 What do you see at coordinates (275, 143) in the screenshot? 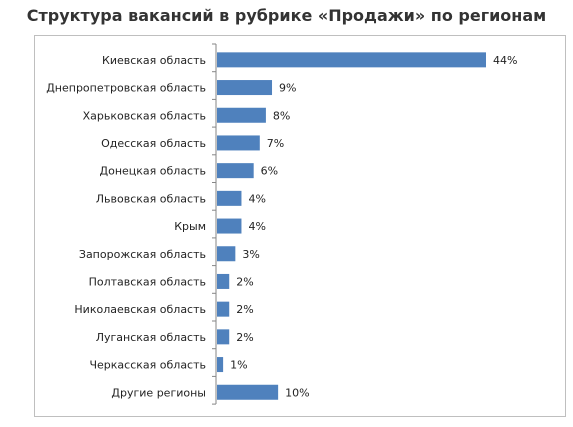
I see `data-label: 7%` at bounding box center [275, 143].